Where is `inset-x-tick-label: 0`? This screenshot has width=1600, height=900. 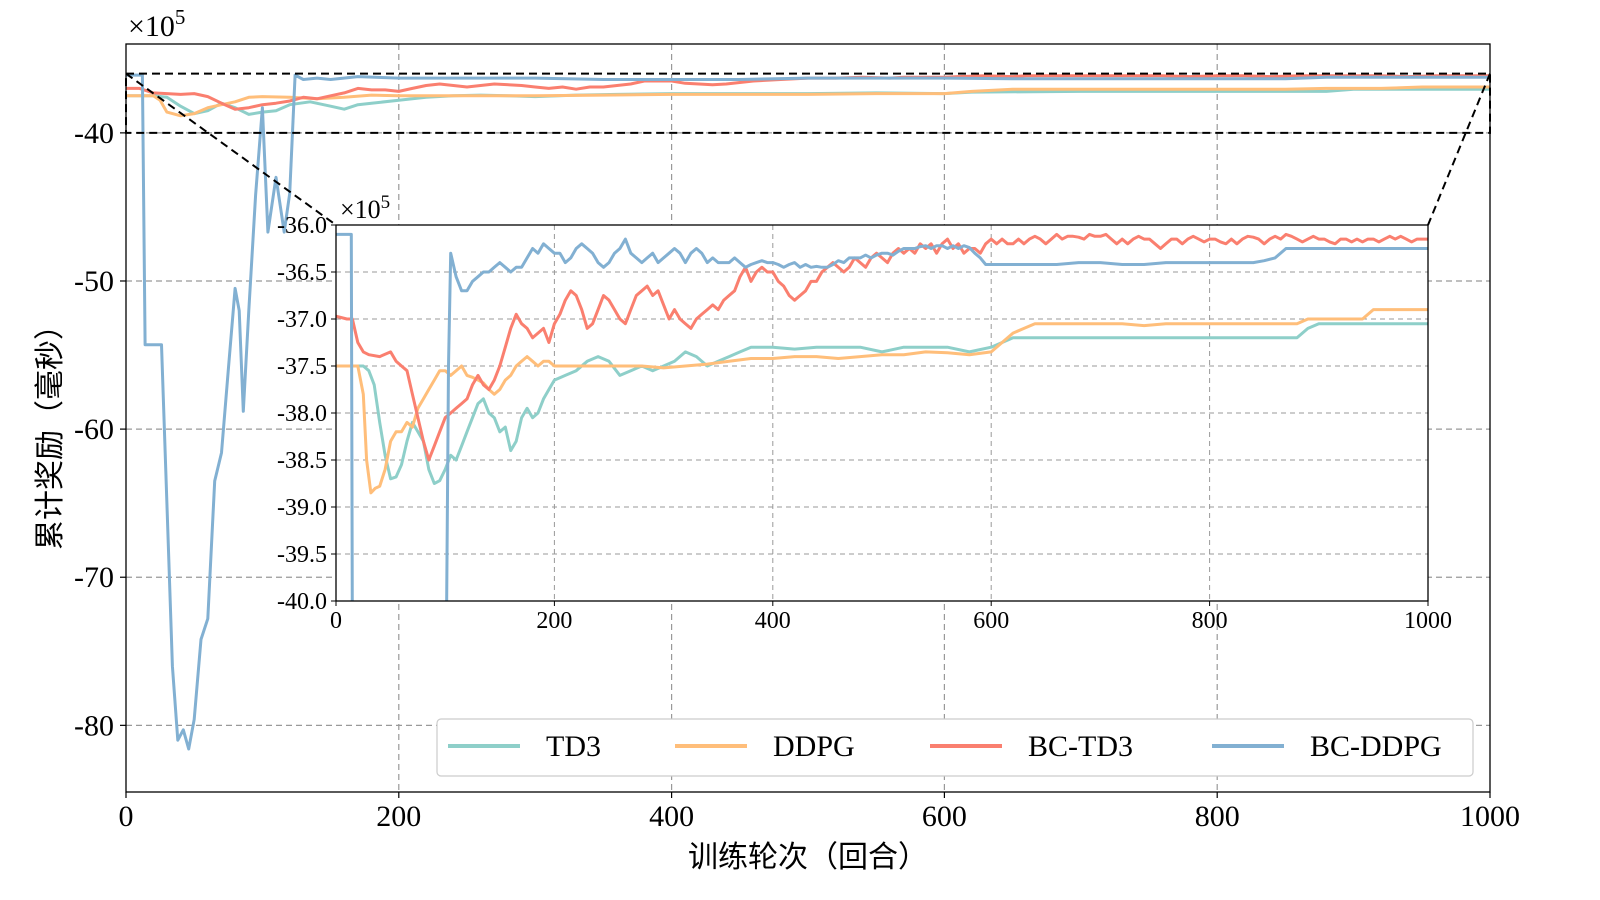
inset-x-tick-label: 0 is located at coordinates (336, 621).